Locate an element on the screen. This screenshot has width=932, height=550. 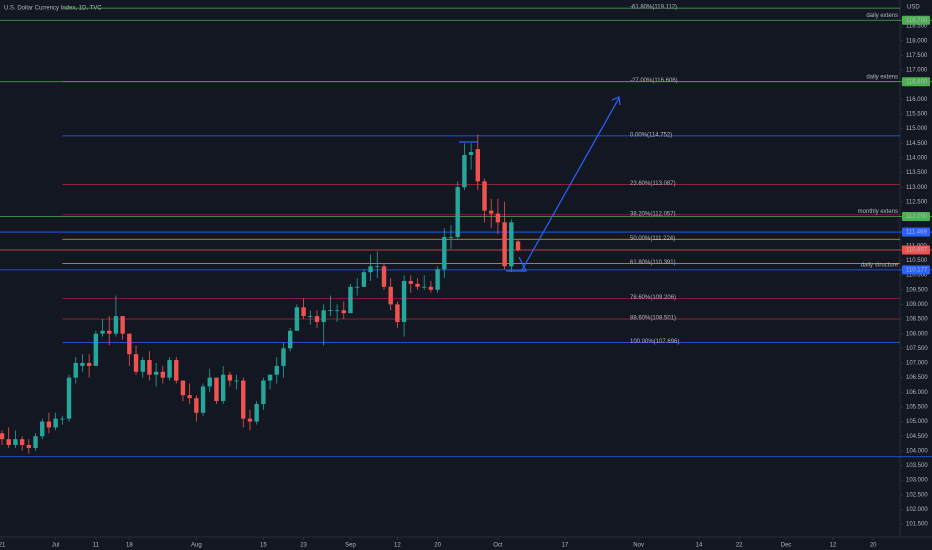
fib-label: 0.00%(114.752) is located at coordinates (651, 135).